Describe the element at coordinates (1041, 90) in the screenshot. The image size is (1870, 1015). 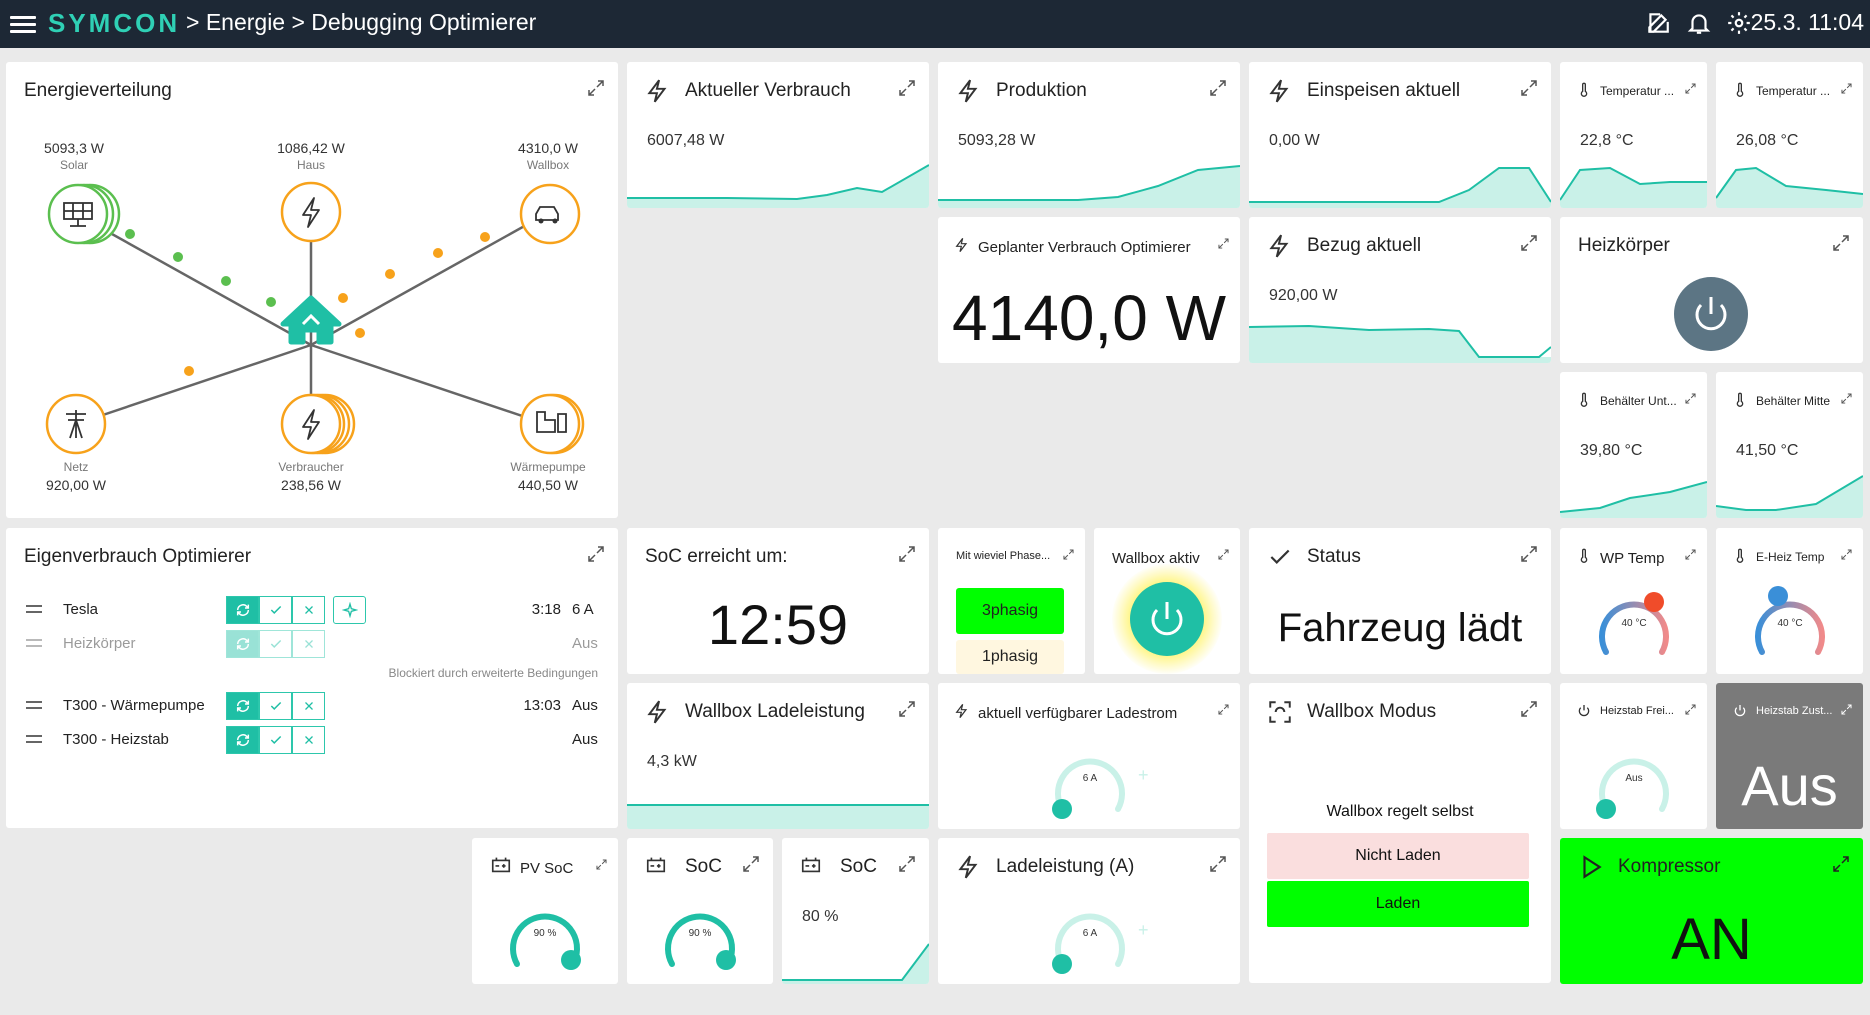
I see `tile-title: Produktion` at that location.